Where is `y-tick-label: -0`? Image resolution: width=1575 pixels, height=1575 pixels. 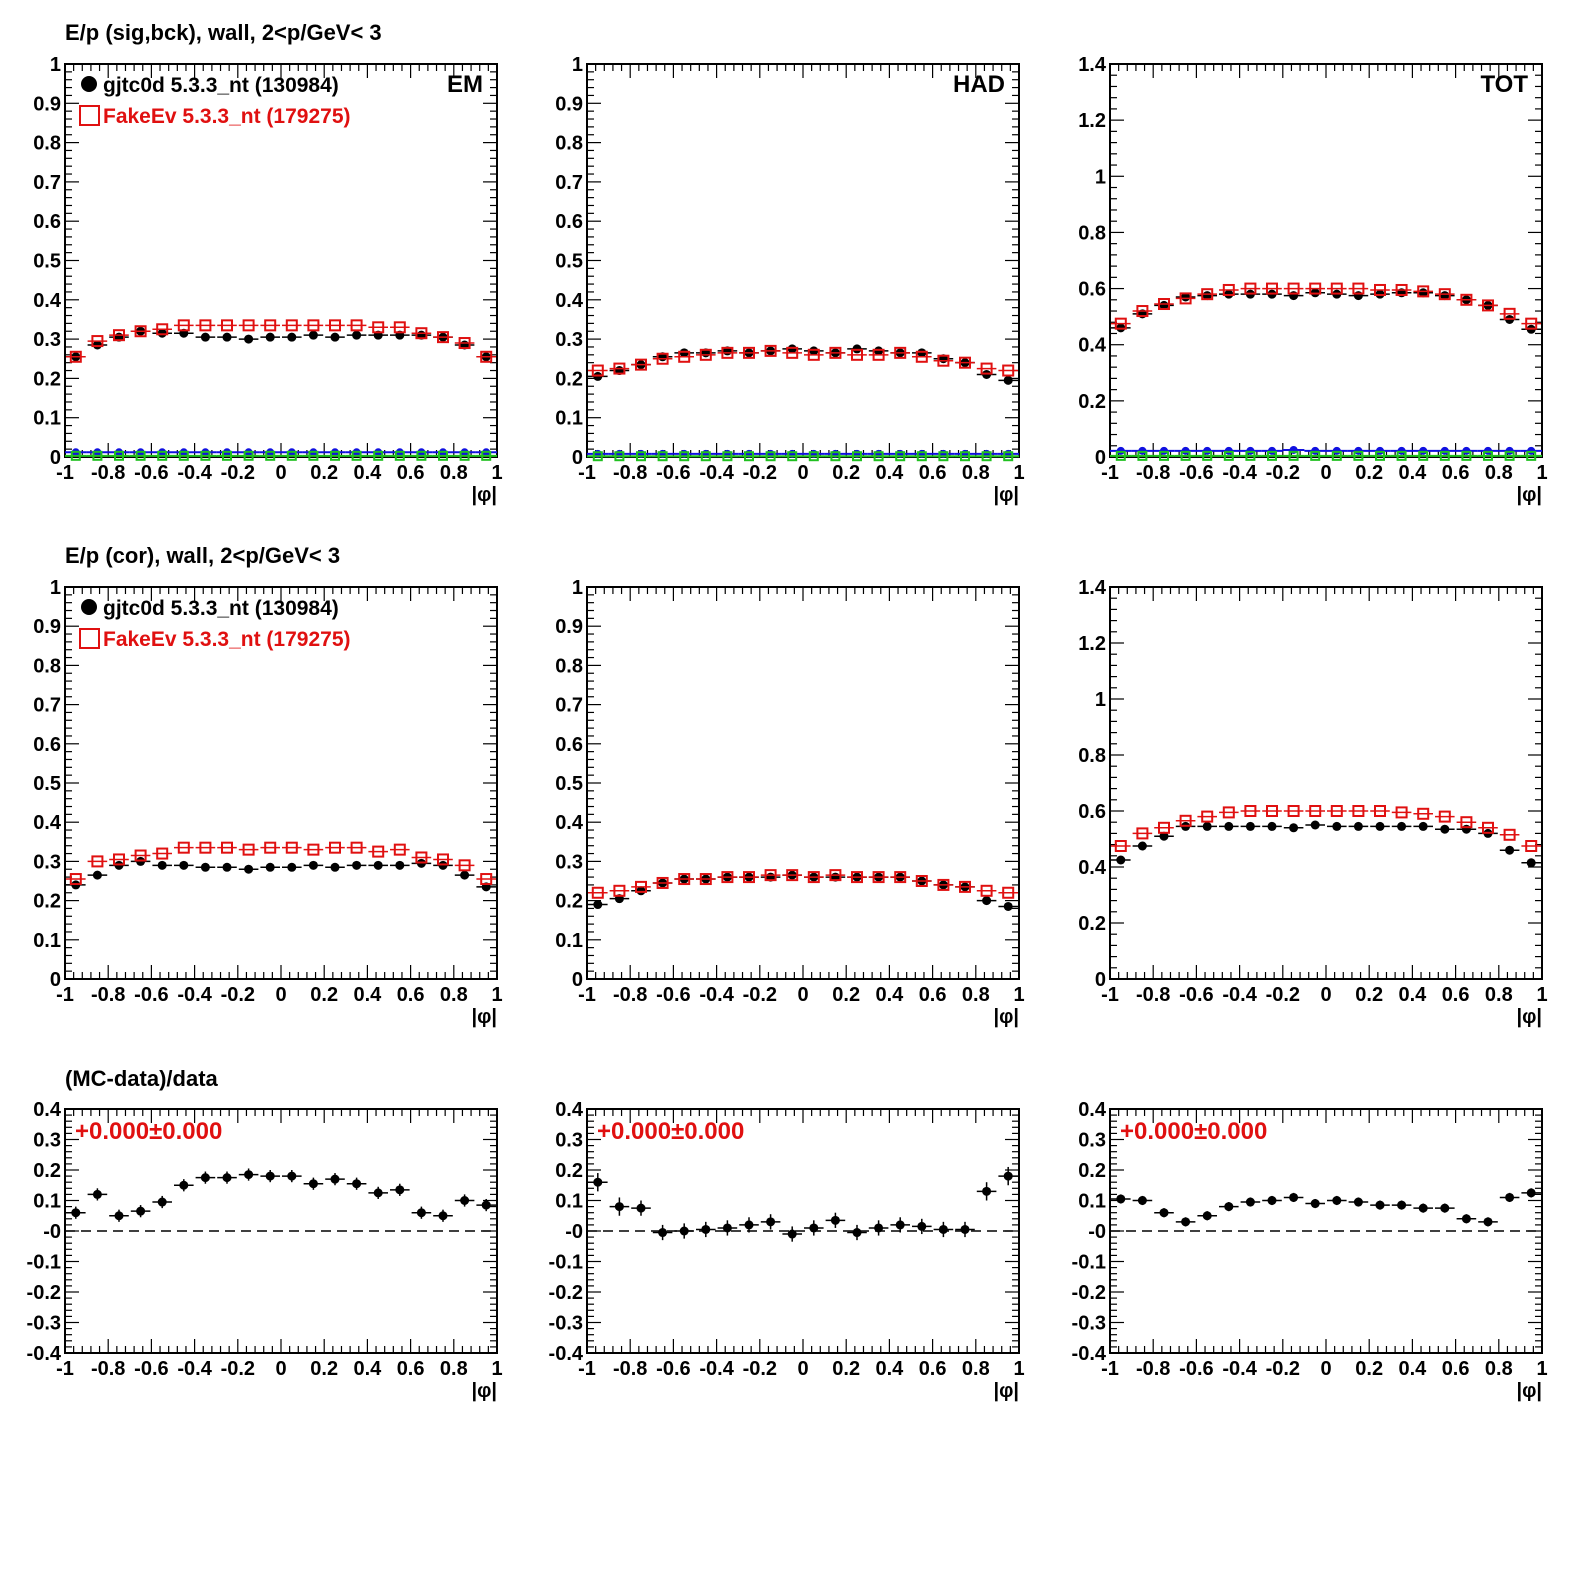
y-tick-label: -0 is located at coordinates (574, 1232).